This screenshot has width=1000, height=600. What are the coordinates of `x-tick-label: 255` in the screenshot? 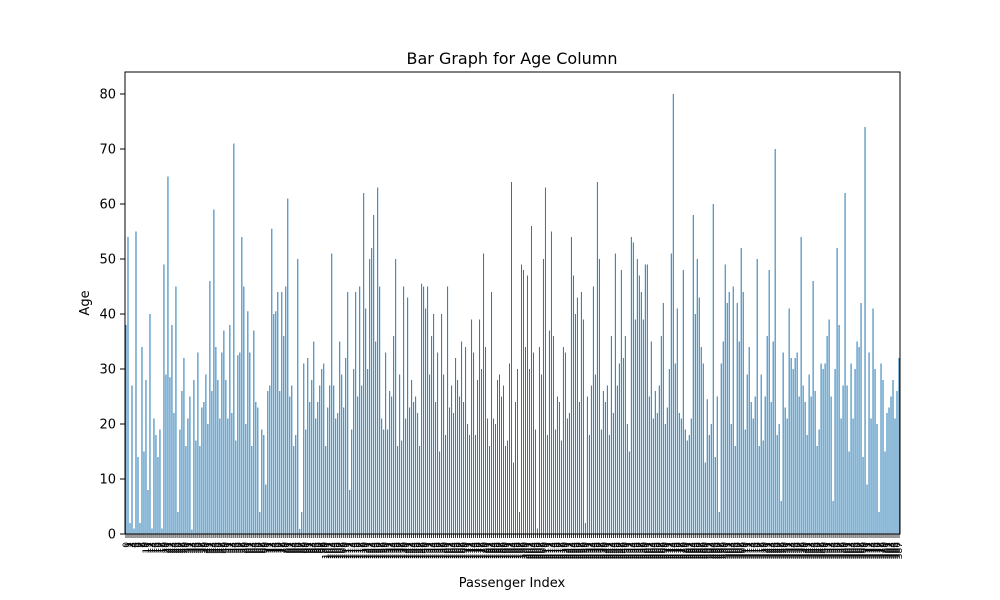 It's located at (636, 550).